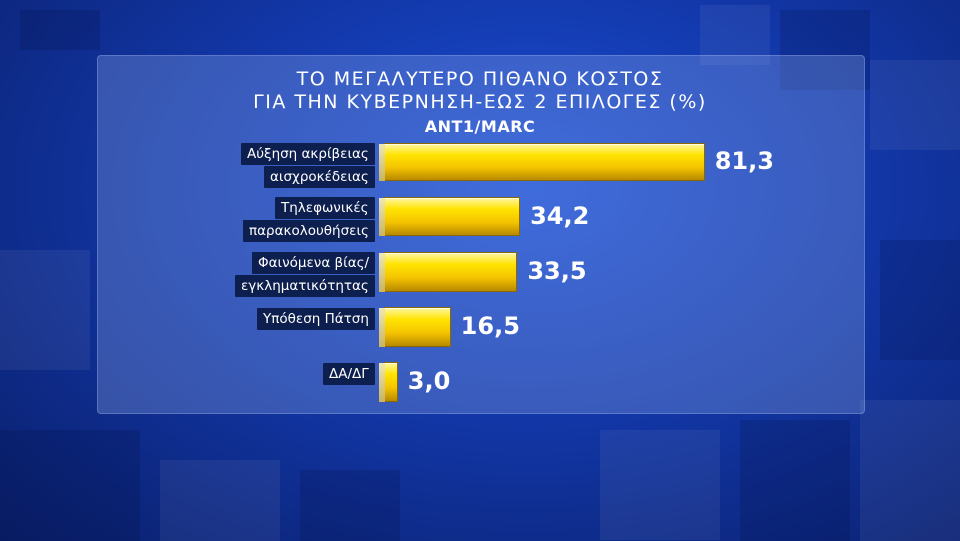 This screenshot has height=541, width=960. What do you see at coordinates (480, 126) in the screenshot?
I see `chart-source: ANT1/MARC` at bounding box center [480, 126].